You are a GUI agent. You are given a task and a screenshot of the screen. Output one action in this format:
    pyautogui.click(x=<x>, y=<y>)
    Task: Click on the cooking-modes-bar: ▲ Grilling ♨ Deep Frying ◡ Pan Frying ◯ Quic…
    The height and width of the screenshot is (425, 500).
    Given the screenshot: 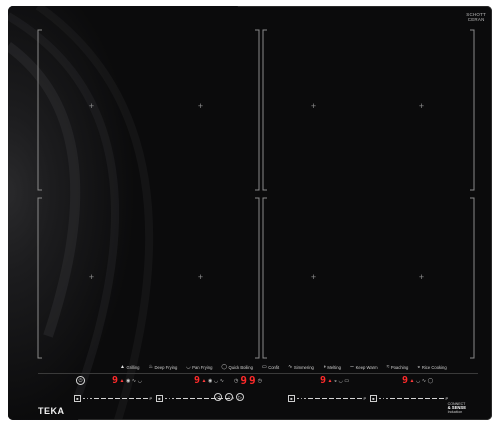 What is the action you would take?
    pyautogui.click(x=300, y=367)
    